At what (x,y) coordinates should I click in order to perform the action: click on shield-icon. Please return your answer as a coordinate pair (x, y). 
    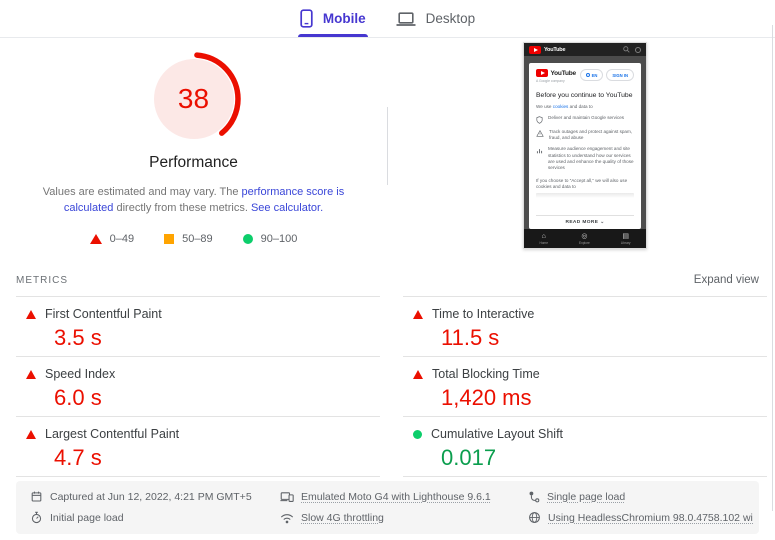
    Looking at the image, I should click on (539, 120).